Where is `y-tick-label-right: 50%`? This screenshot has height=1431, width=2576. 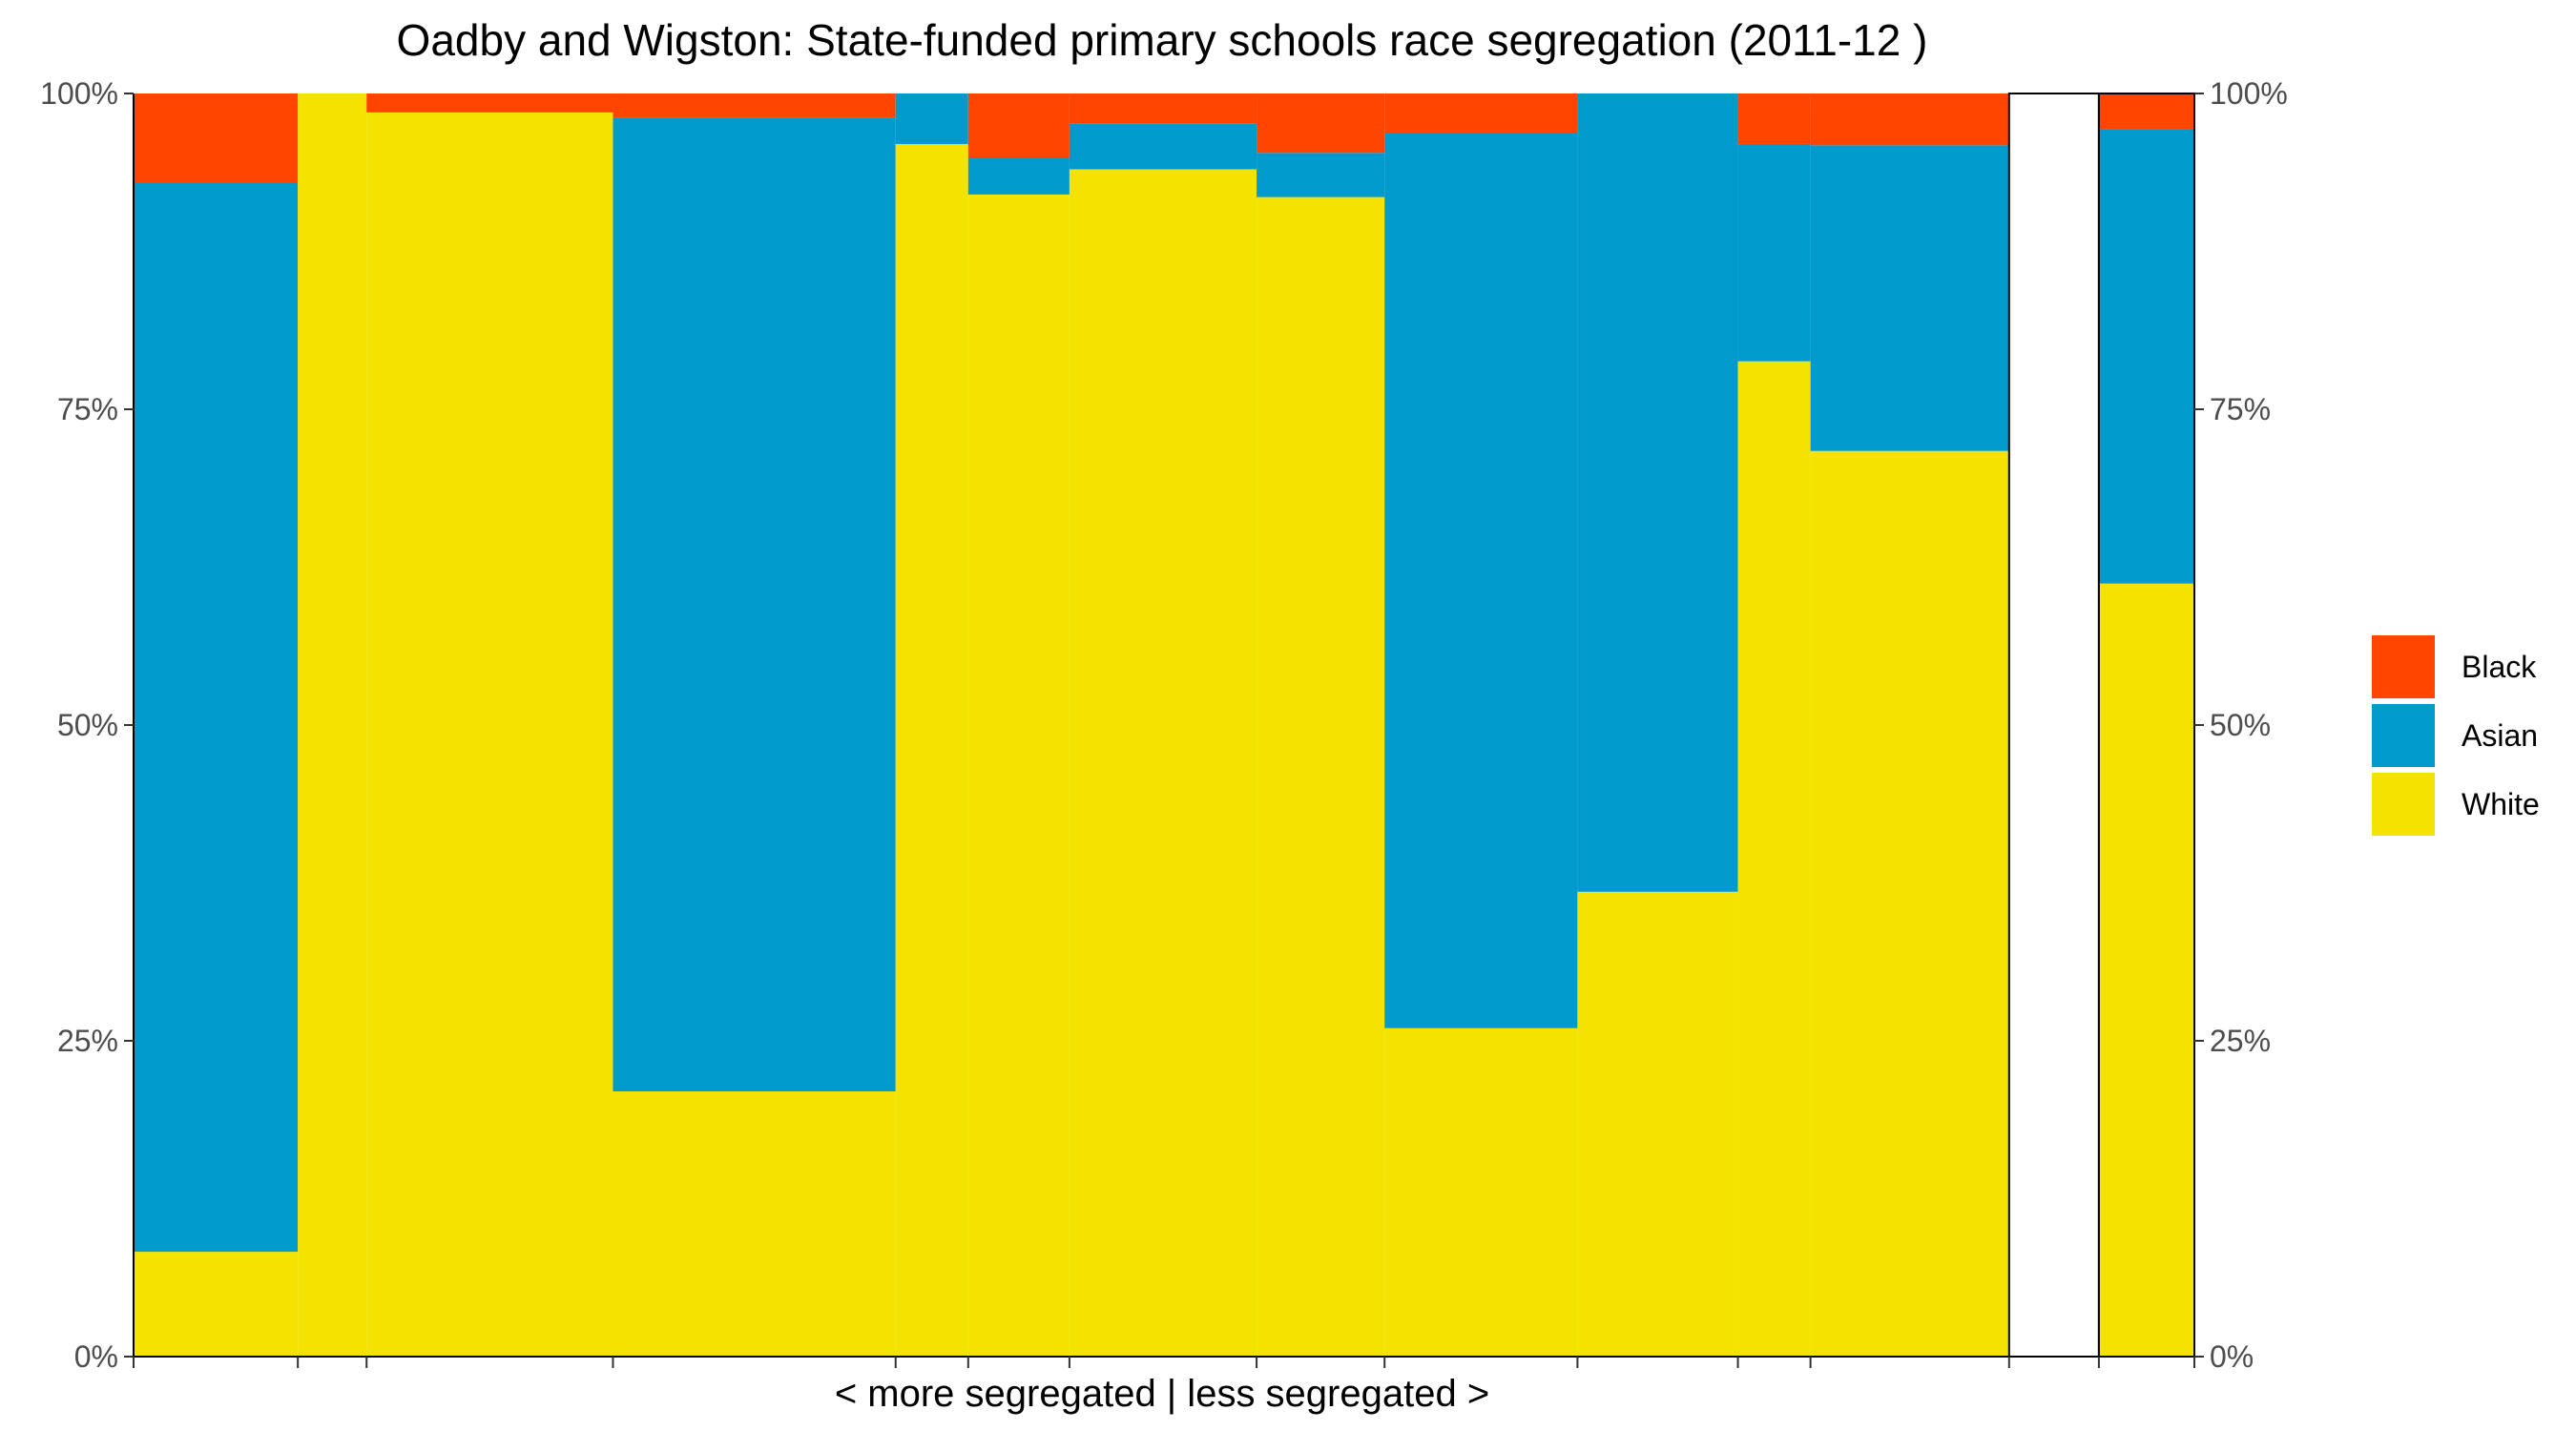 y-tick-label-right: 50% is located at coordinates (2240, 725).